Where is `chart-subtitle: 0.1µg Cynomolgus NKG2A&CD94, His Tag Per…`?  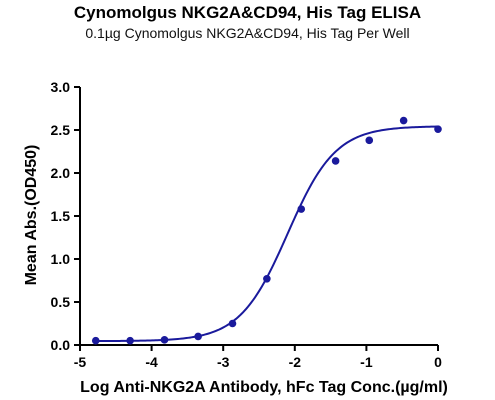
chart-subtitle: 0.1µg Cynomolgus NKG2A&CD94, His Tag Per… is located at coordinates (247, 33).